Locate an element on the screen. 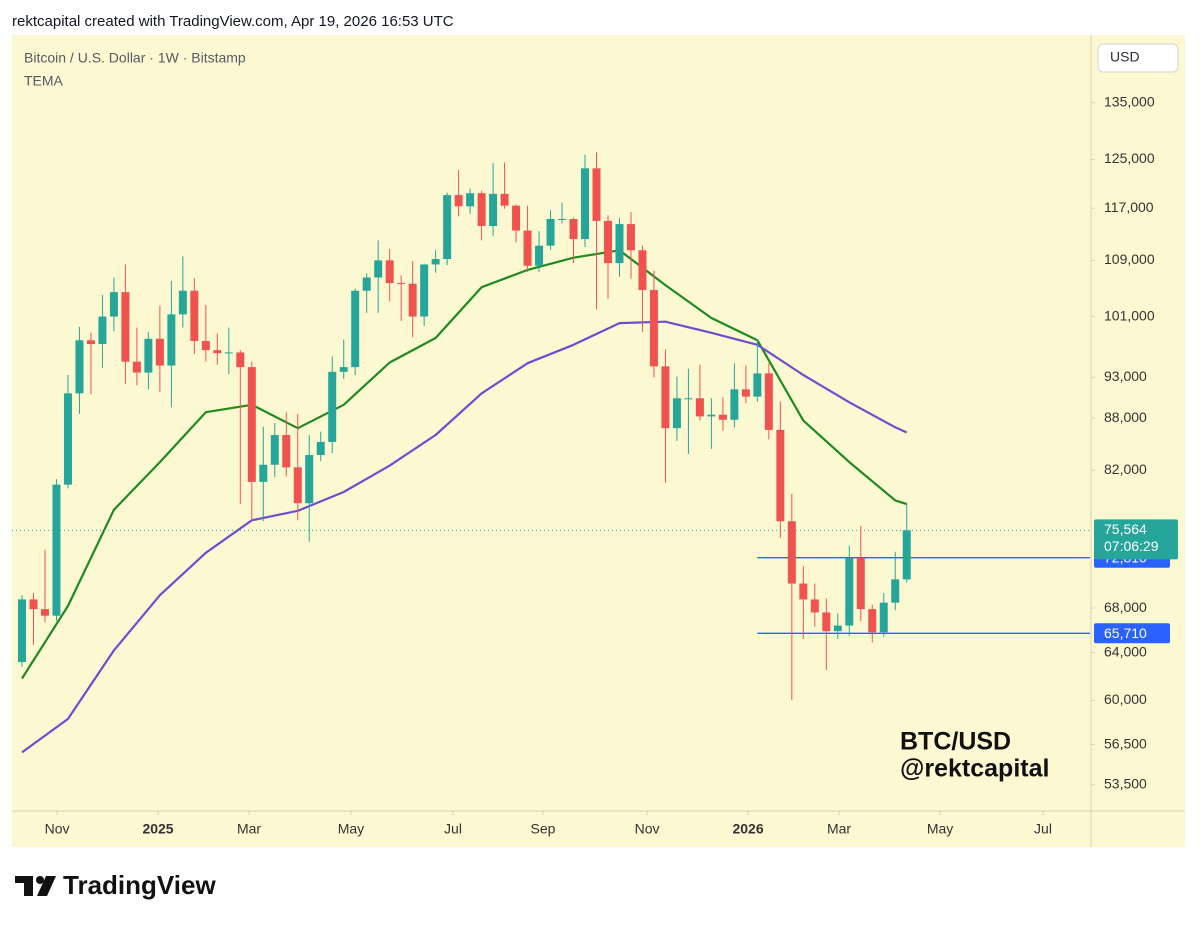 This screenshot has height=927, width=1200. y-tick-label: 60,000 is located at coordinates (1125, 699).